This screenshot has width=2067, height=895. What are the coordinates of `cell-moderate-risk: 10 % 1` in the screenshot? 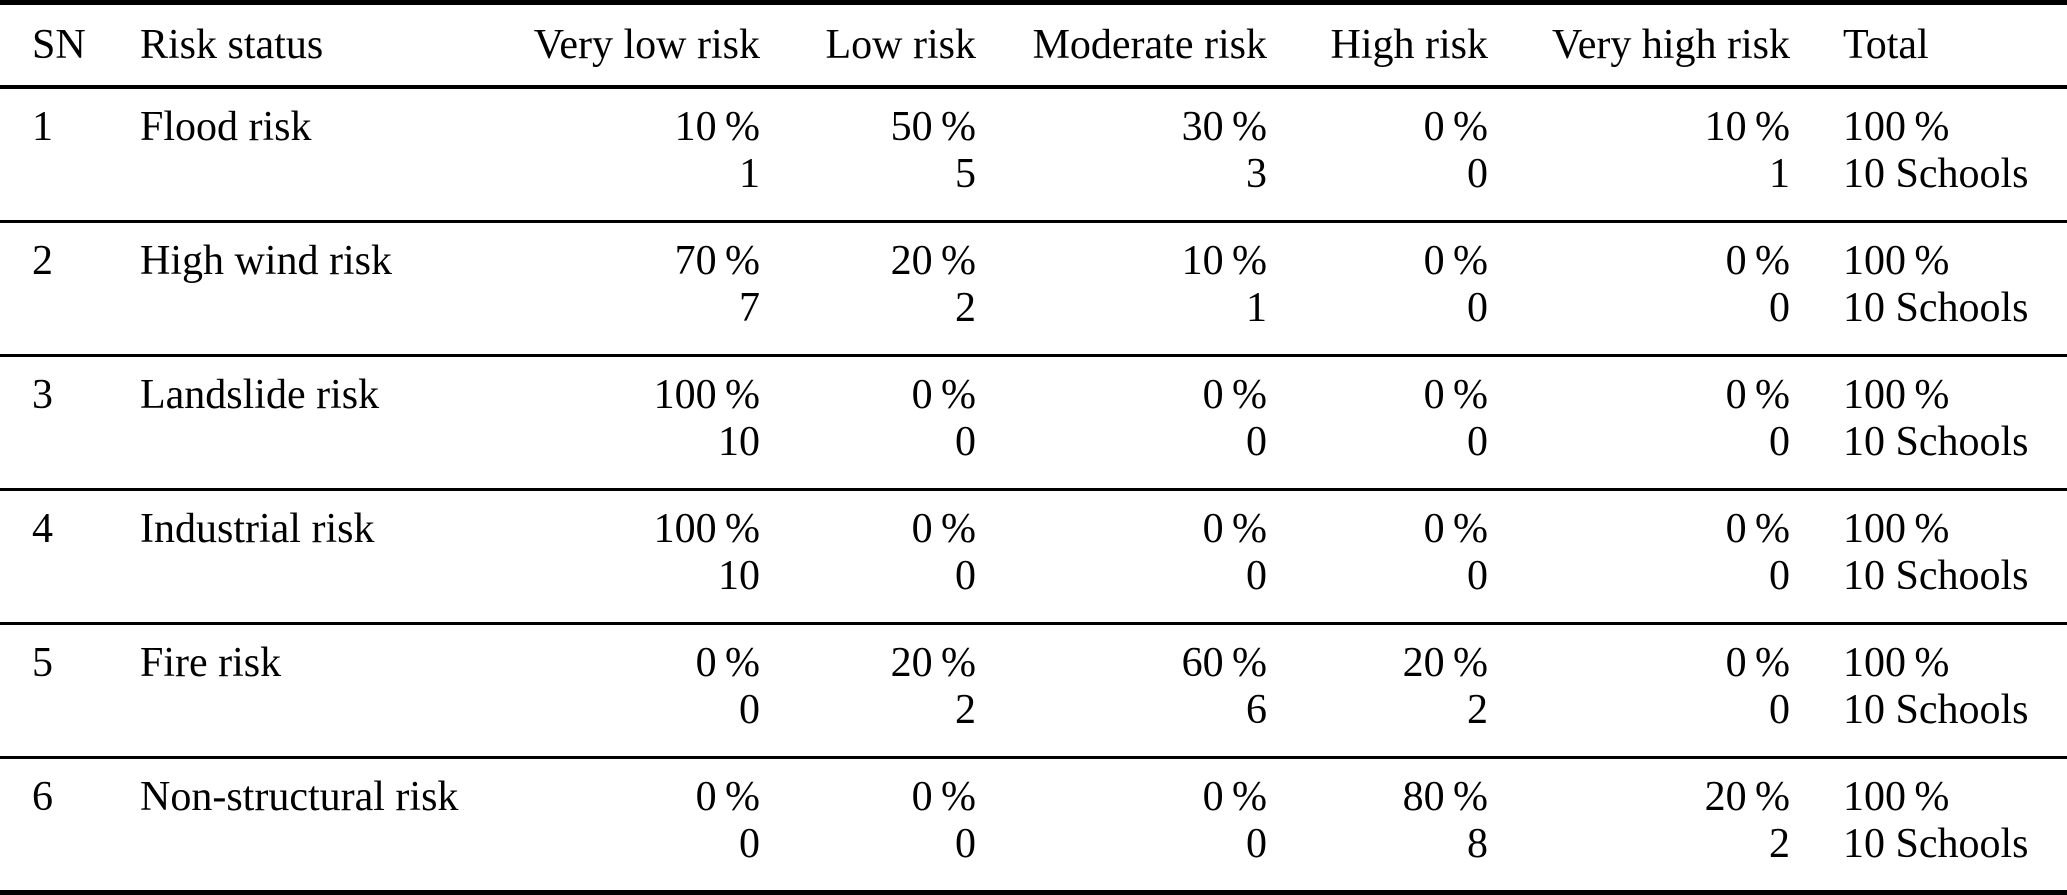 It's located at (1121, 289).